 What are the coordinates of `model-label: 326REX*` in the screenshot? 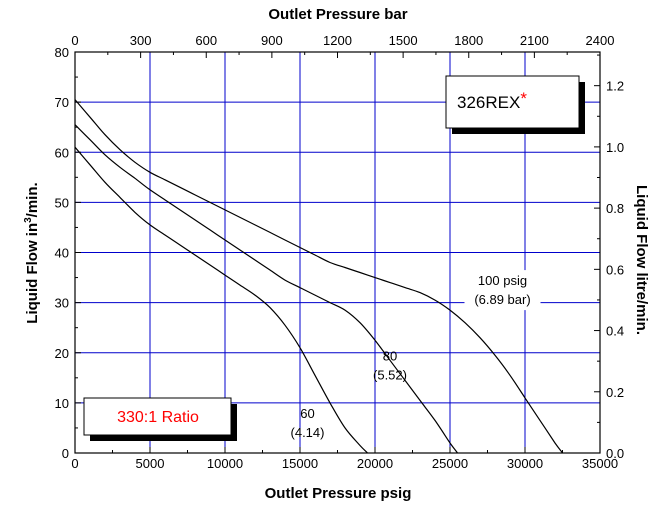 It's located at (492, 100).